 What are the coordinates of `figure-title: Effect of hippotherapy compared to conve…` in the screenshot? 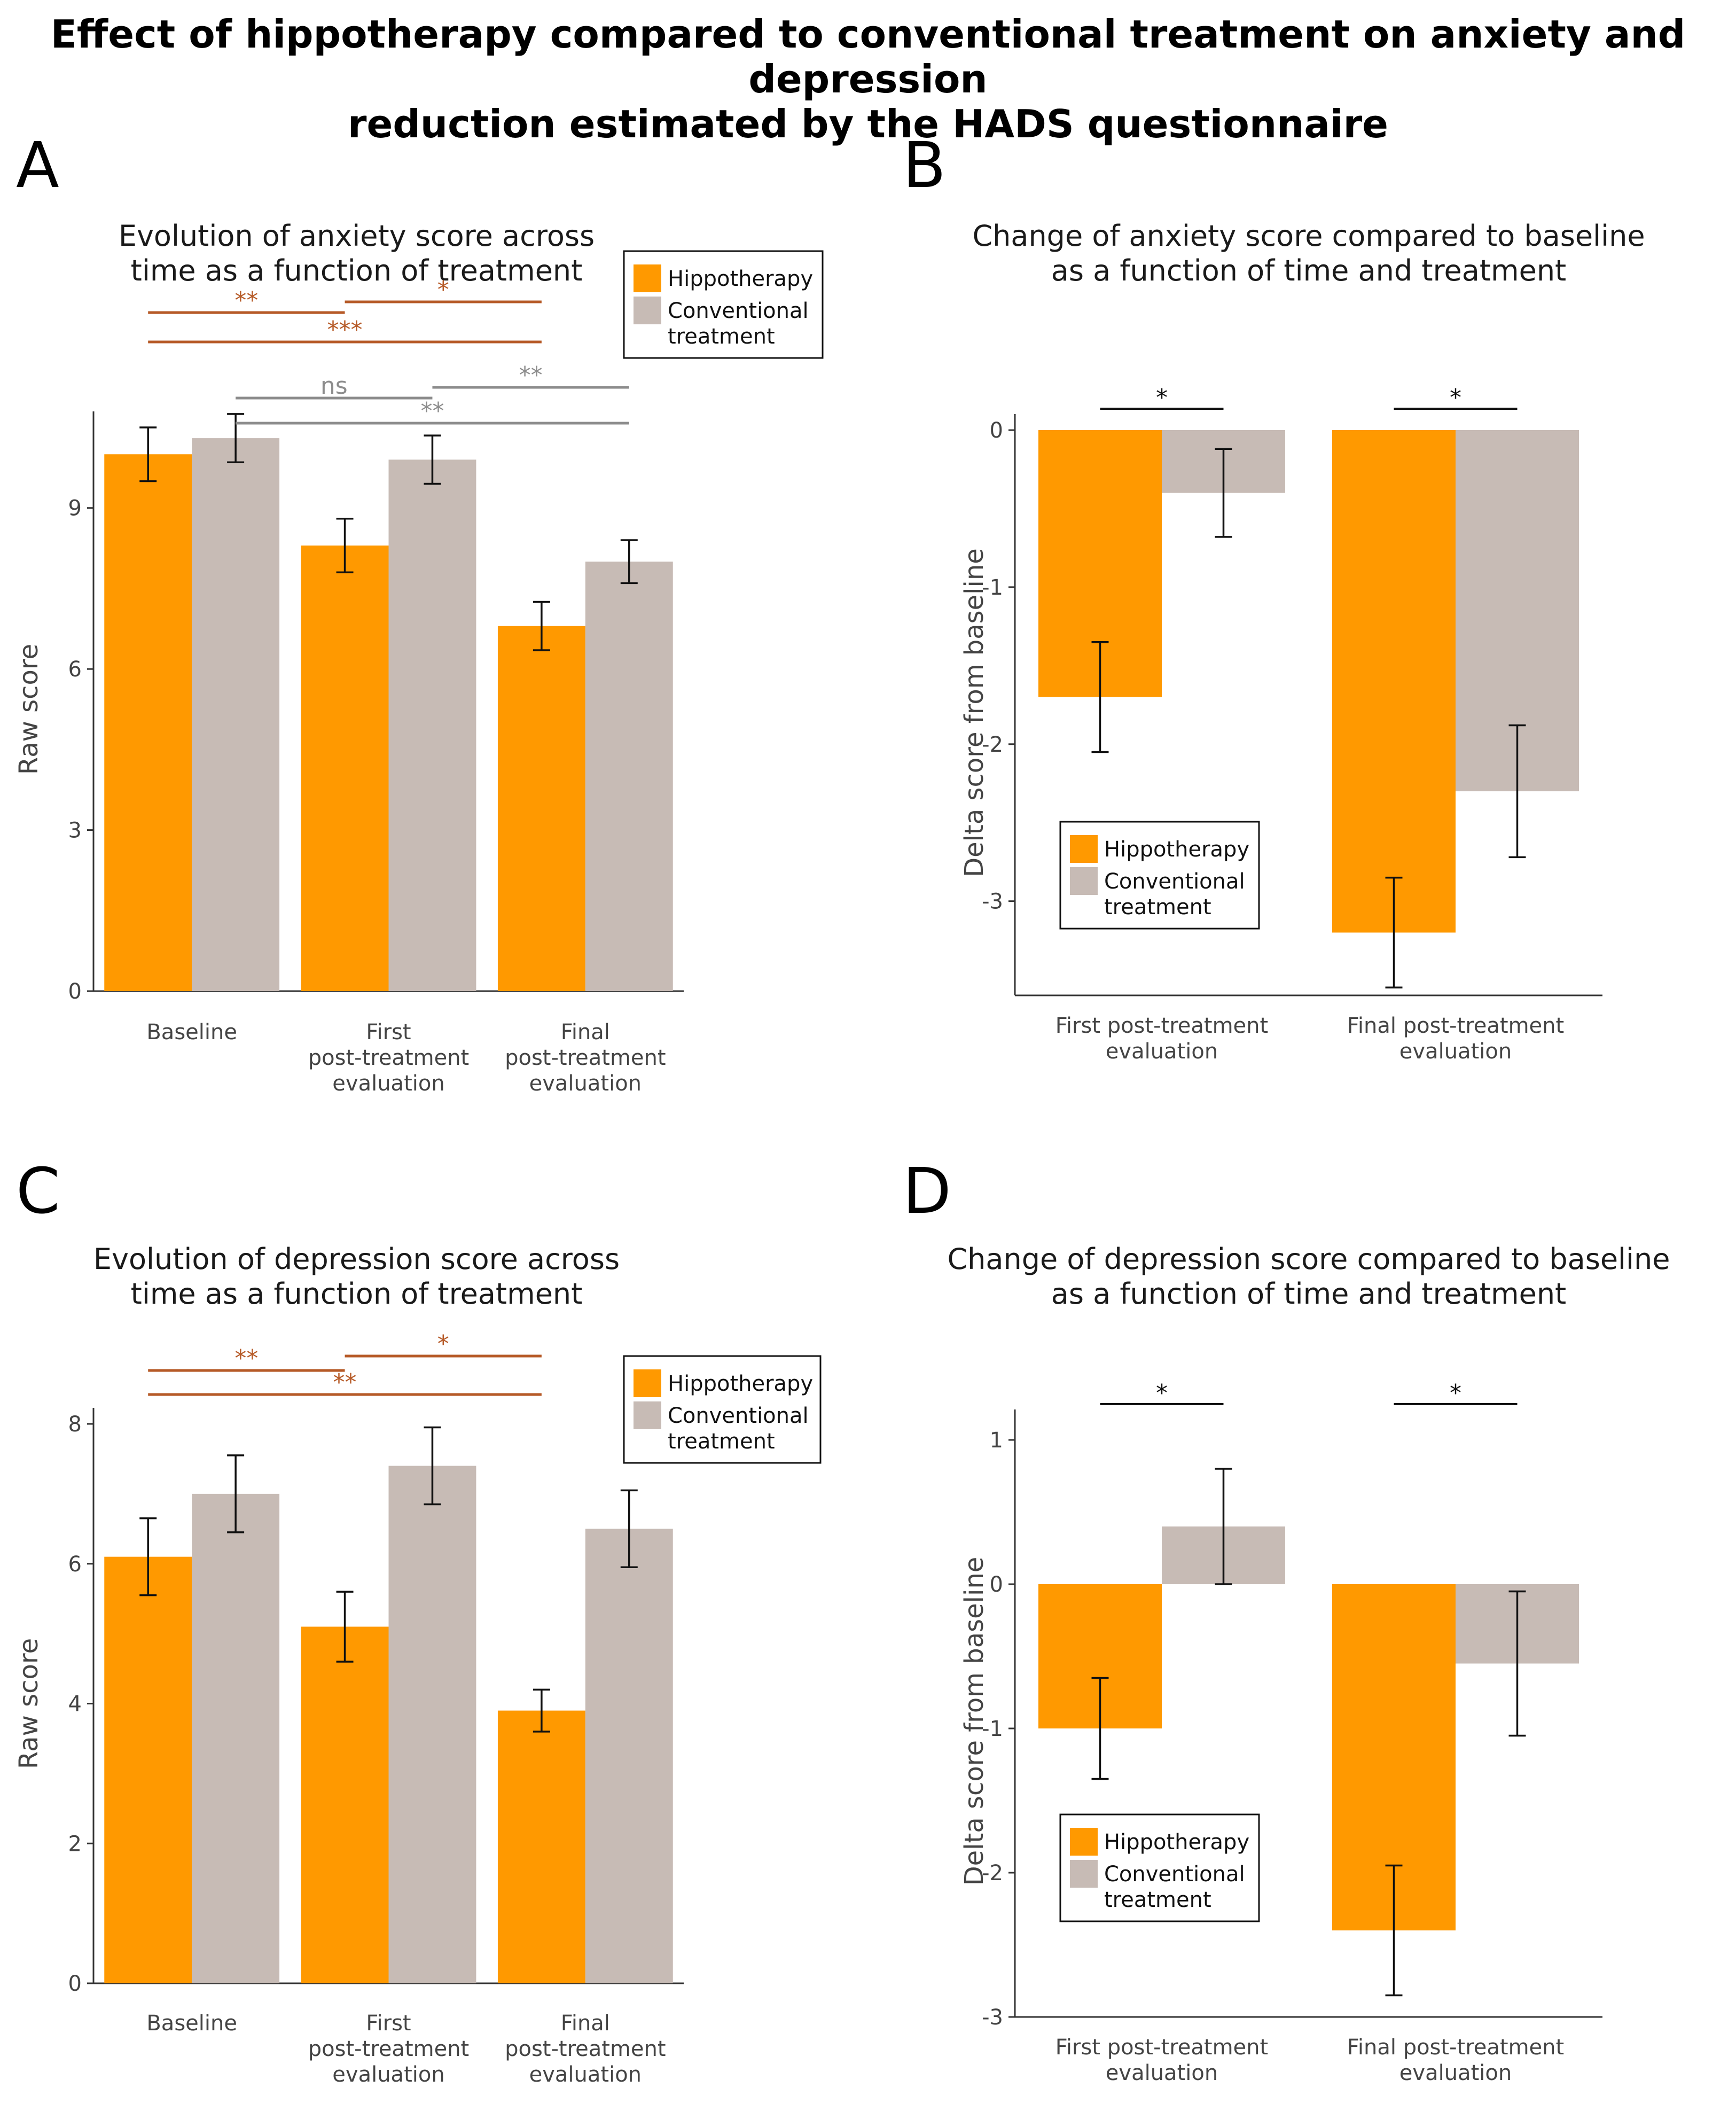 It's located at (868, 79).